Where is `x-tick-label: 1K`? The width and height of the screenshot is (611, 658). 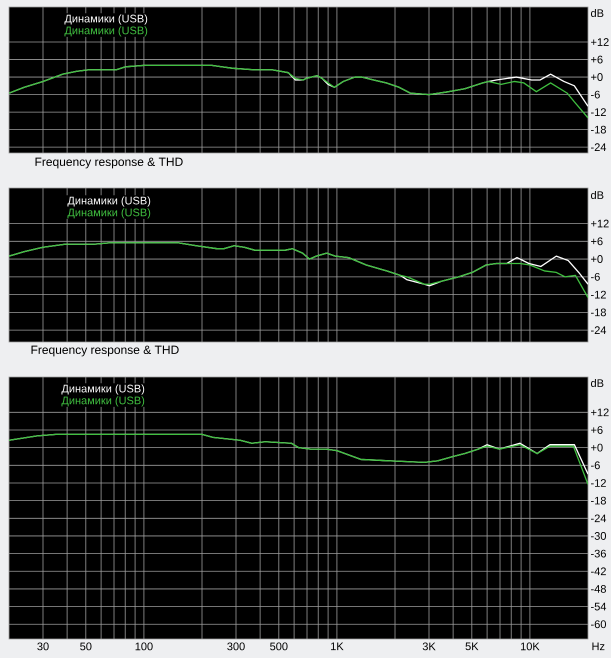 x-tick-label: 1K is located at coordinates (337, 646).